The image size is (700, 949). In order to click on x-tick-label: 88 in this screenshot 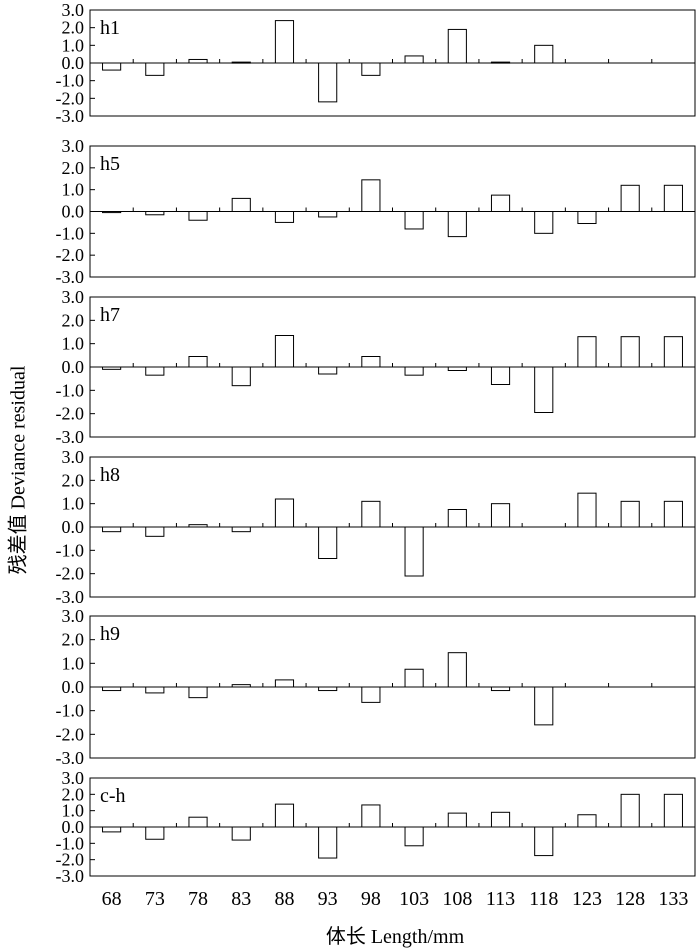, I will do `click(284, 899)`.